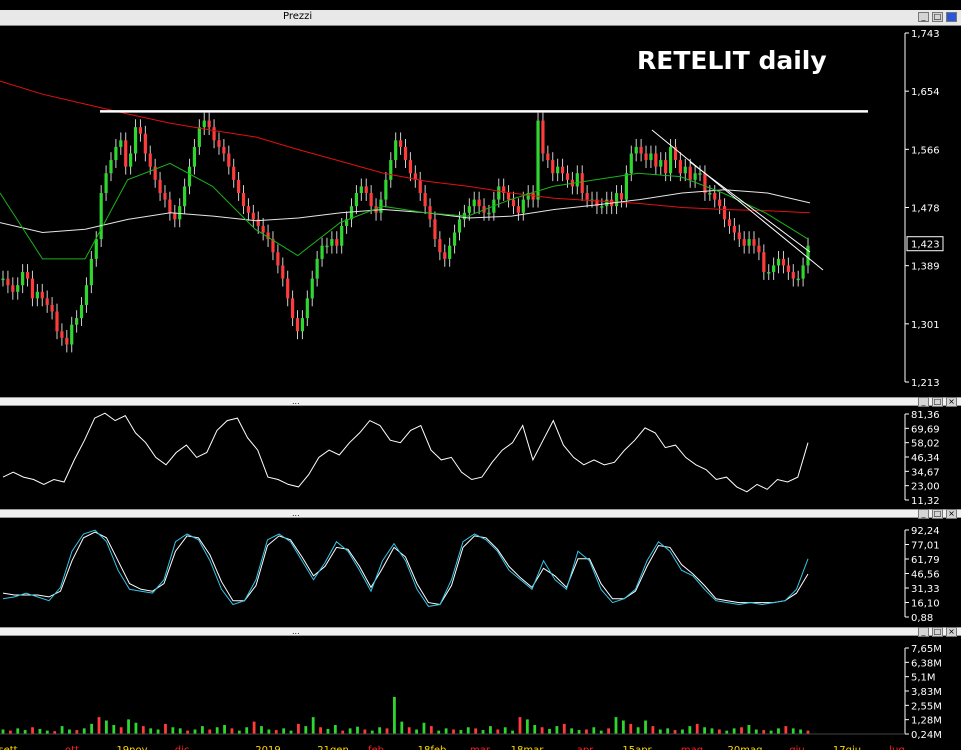 This screenshot has height=750, width=961. Describe the element at coordinates (925, 209) in the screenshot. I see `axis-tick-label: 1,478` at that location.